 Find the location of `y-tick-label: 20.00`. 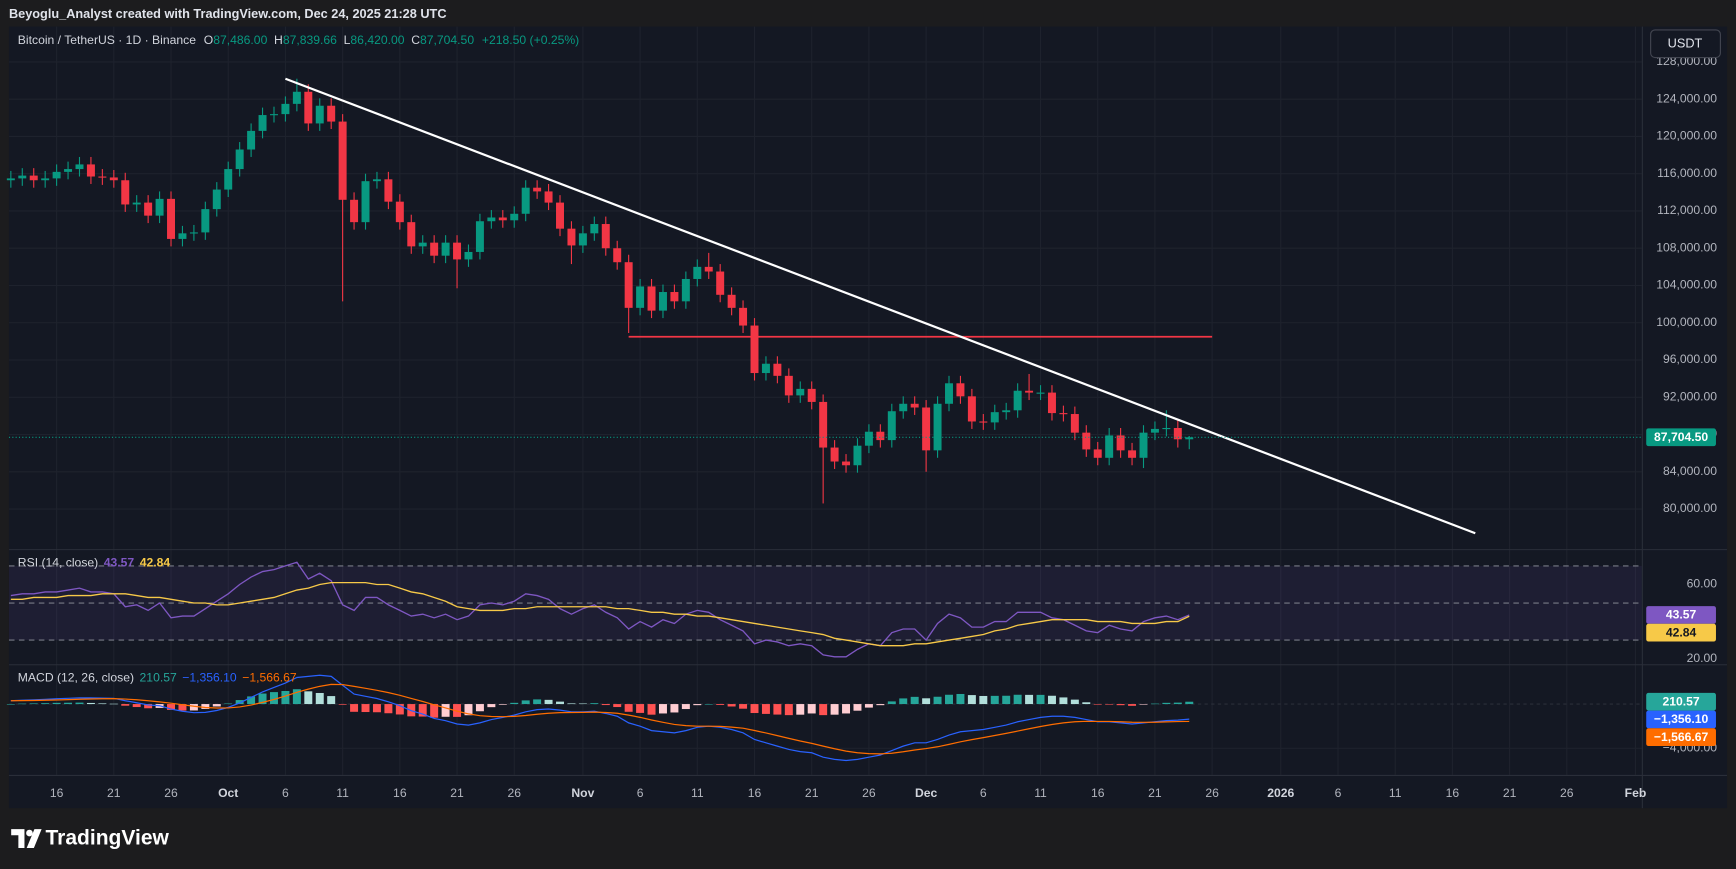

y-tick-label: 20.00 is located at coordinates (1702, 658).